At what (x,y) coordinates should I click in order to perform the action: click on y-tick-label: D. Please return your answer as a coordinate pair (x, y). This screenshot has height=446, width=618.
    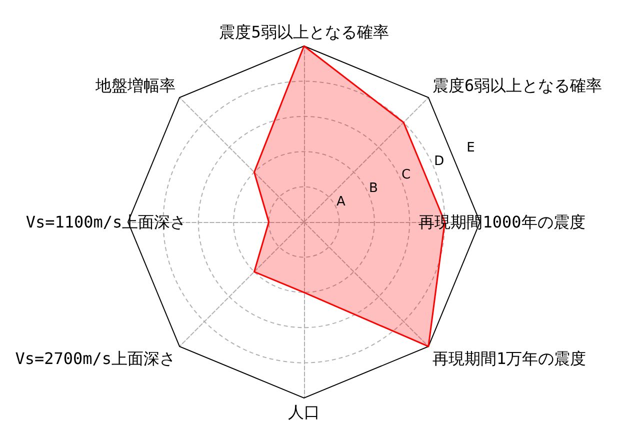
    Looking at the image, I should click on (439, 162).